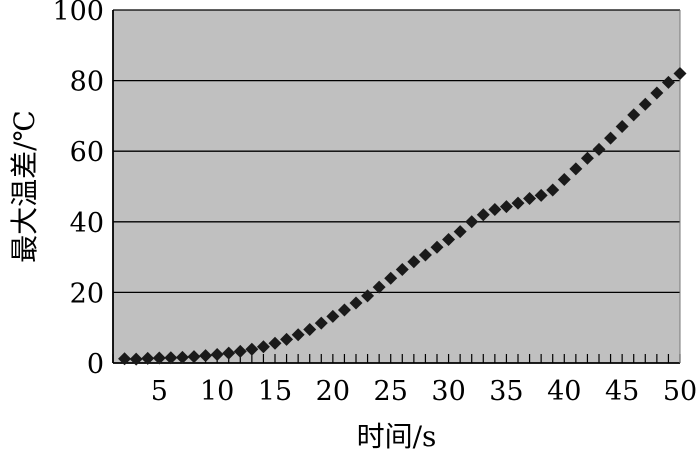  I want to click on x-axis-title: 时间/s, so click(397, 436).